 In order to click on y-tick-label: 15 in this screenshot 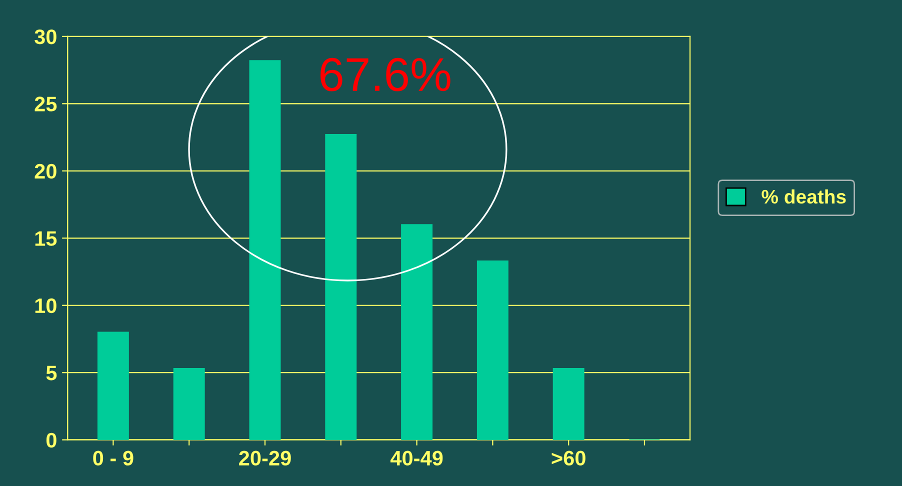, I will do `click(46, 238)`.